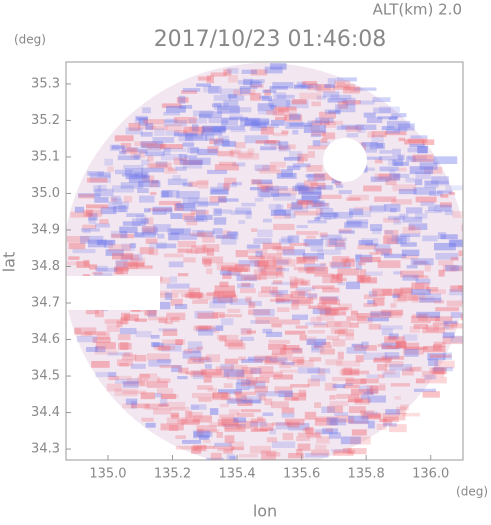  Describe the element at coordinates (45, 156) in the screenshot. I see `y-tick-label: 35.1` at that location.